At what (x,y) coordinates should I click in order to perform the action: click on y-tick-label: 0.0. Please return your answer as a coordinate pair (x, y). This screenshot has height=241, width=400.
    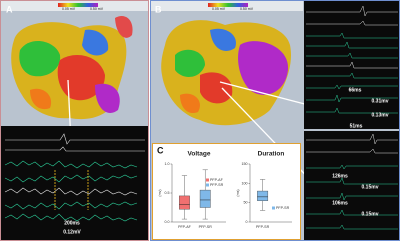
    Looking at the image, I should click on (167, 222).